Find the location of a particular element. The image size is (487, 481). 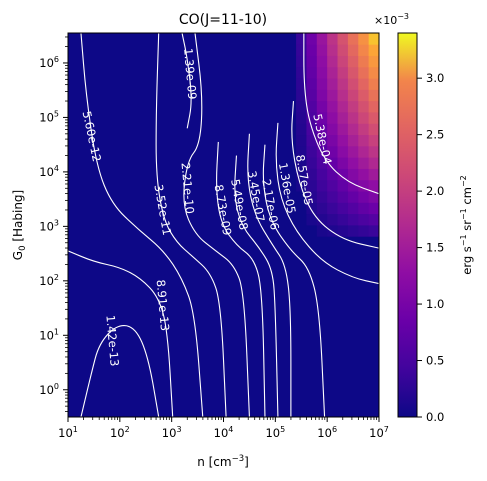

colorbar-tick-label: 1.0 is located at coordinates (435, 304).